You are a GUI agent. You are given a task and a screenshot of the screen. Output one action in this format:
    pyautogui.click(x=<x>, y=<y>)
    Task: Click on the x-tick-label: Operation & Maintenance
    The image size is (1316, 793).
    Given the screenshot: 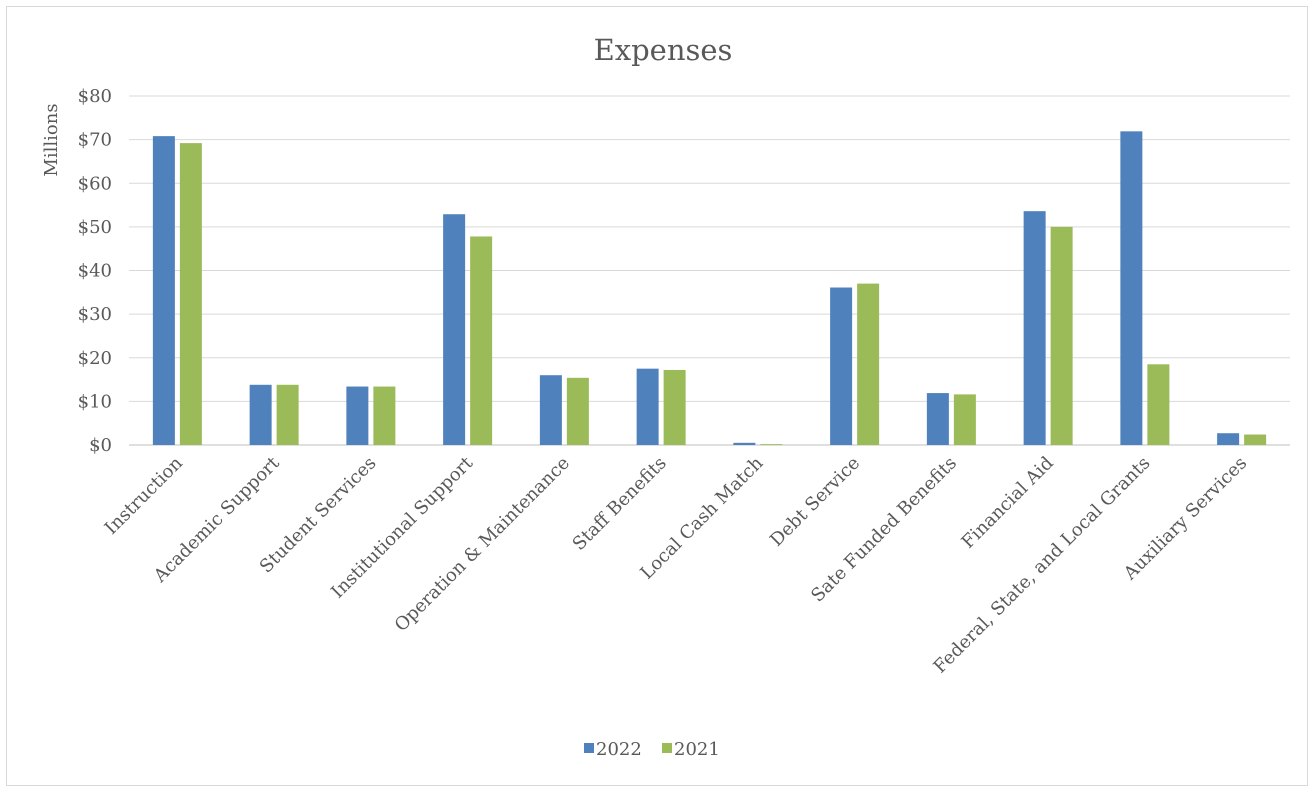 What is the action you would take?
    pyautogui.click(x=482, y=544)
    